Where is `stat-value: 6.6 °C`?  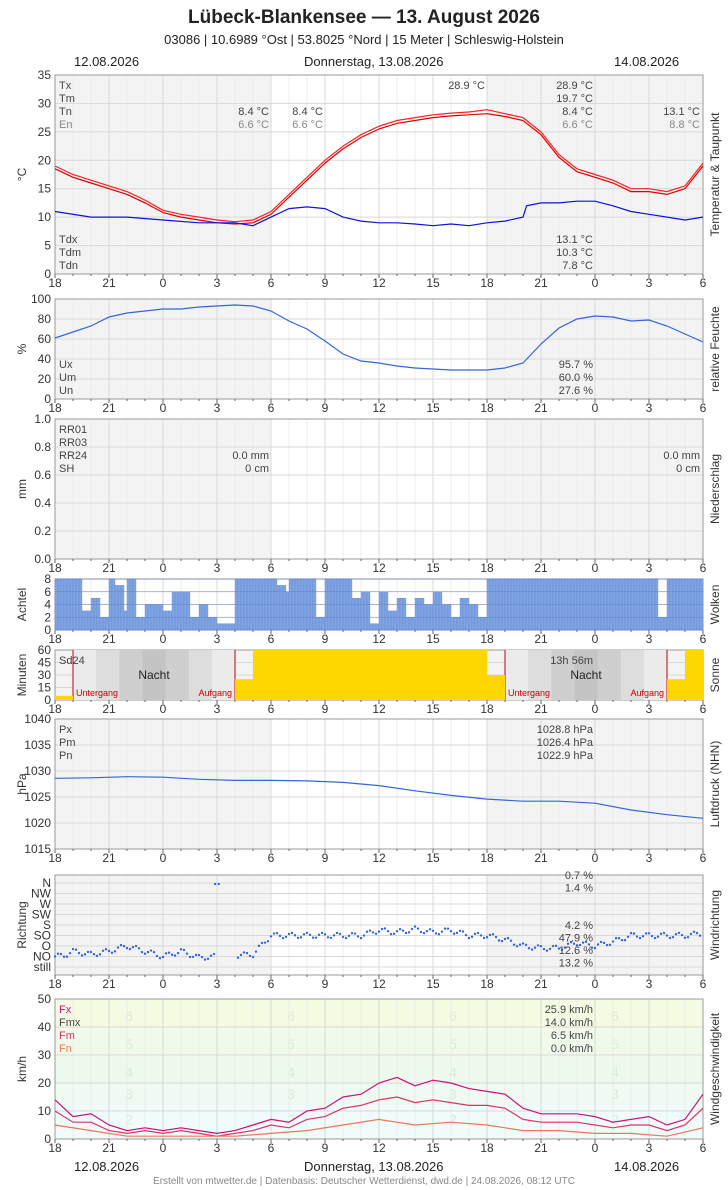 stat-value: 6.6 °C is located at coordinates (253, 125).